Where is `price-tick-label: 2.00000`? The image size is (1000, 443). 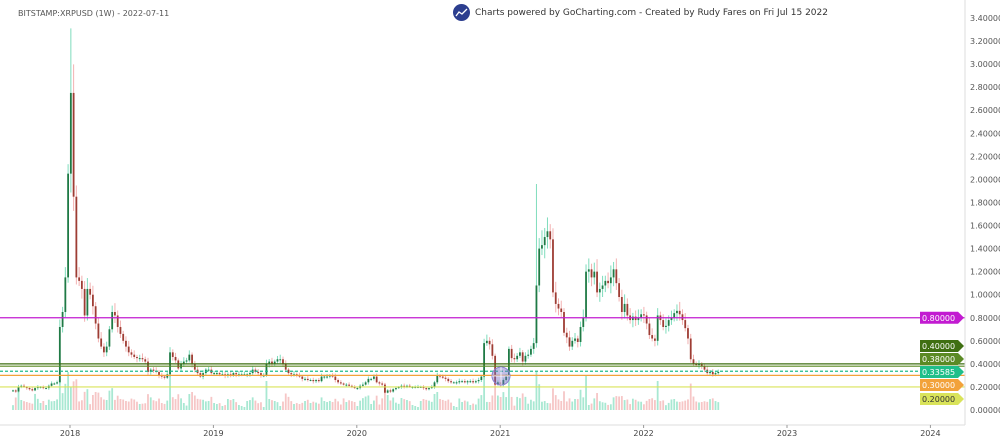
price-tick-label: 2.00000 is located at coordinates (985, 179).